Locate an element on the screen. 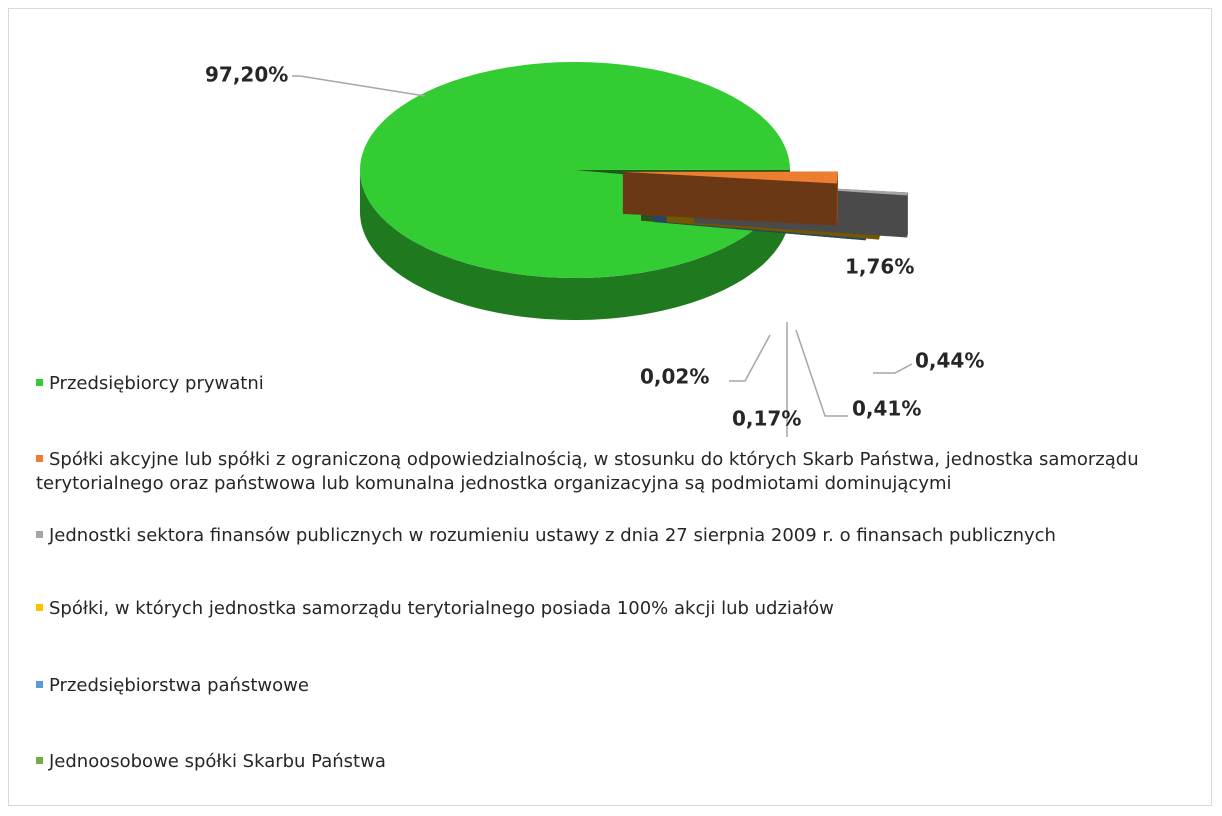 This screenshot has width=1222, height=816. legend-item: Jednoosobowe spółki Skarbu Państwa is located at coordinates (626, 762).